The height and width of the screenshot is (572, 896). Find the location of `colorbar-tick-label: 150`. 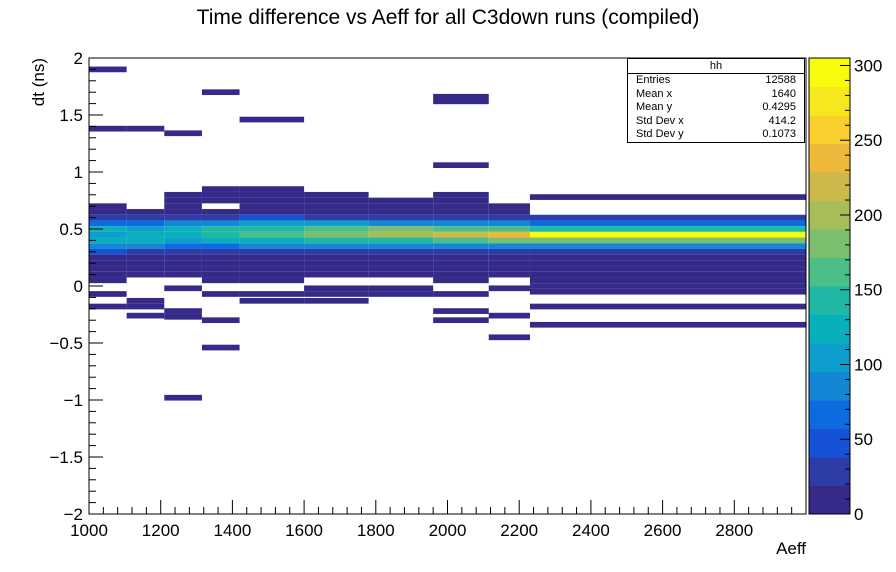

colorbar-tick-label: 150 is located at coordinates (868, 290).